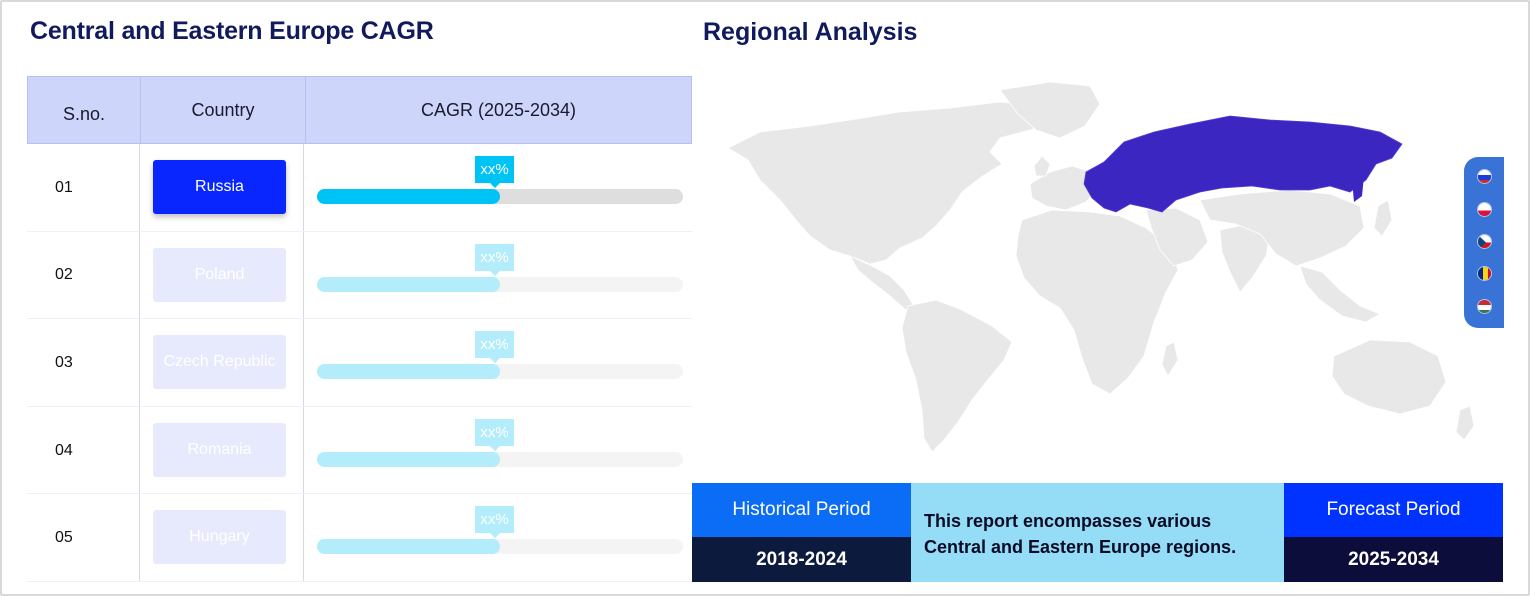 This screenshot has width=1530, height=596. What do you see at coordinates (1282, 228) in the screenshot?
I see `east-asia-landmass` at bounding box center [1282, 228].